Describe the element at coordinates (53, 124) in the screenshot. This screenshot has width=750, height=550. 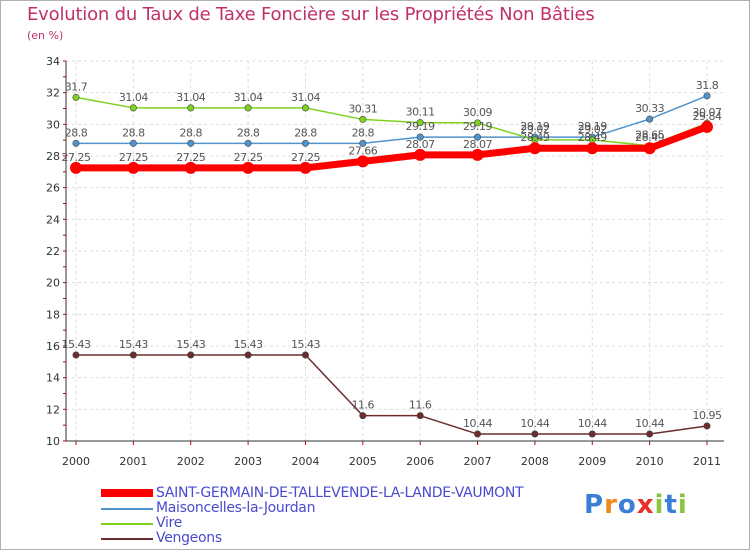
I see `y-tick-label: 30` at that location.